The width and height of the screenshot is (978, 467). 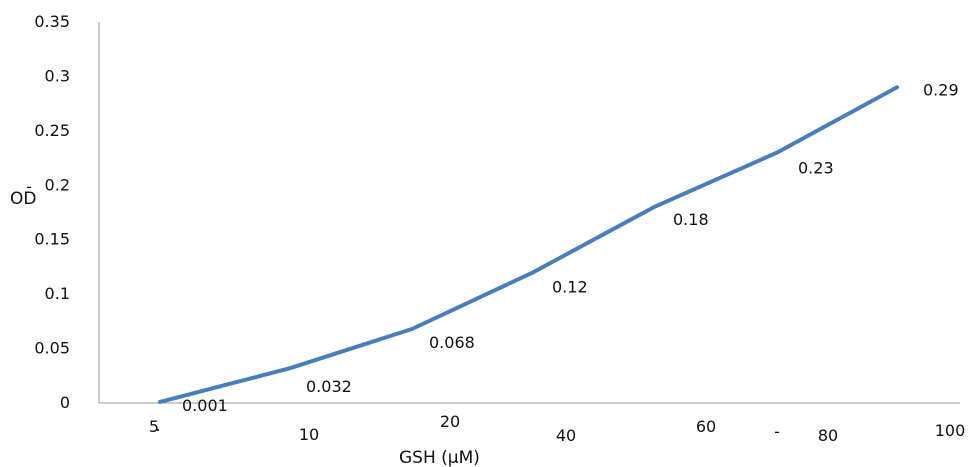 I want to click on y-tick-label: 0.25, so click(x=52, y=130).